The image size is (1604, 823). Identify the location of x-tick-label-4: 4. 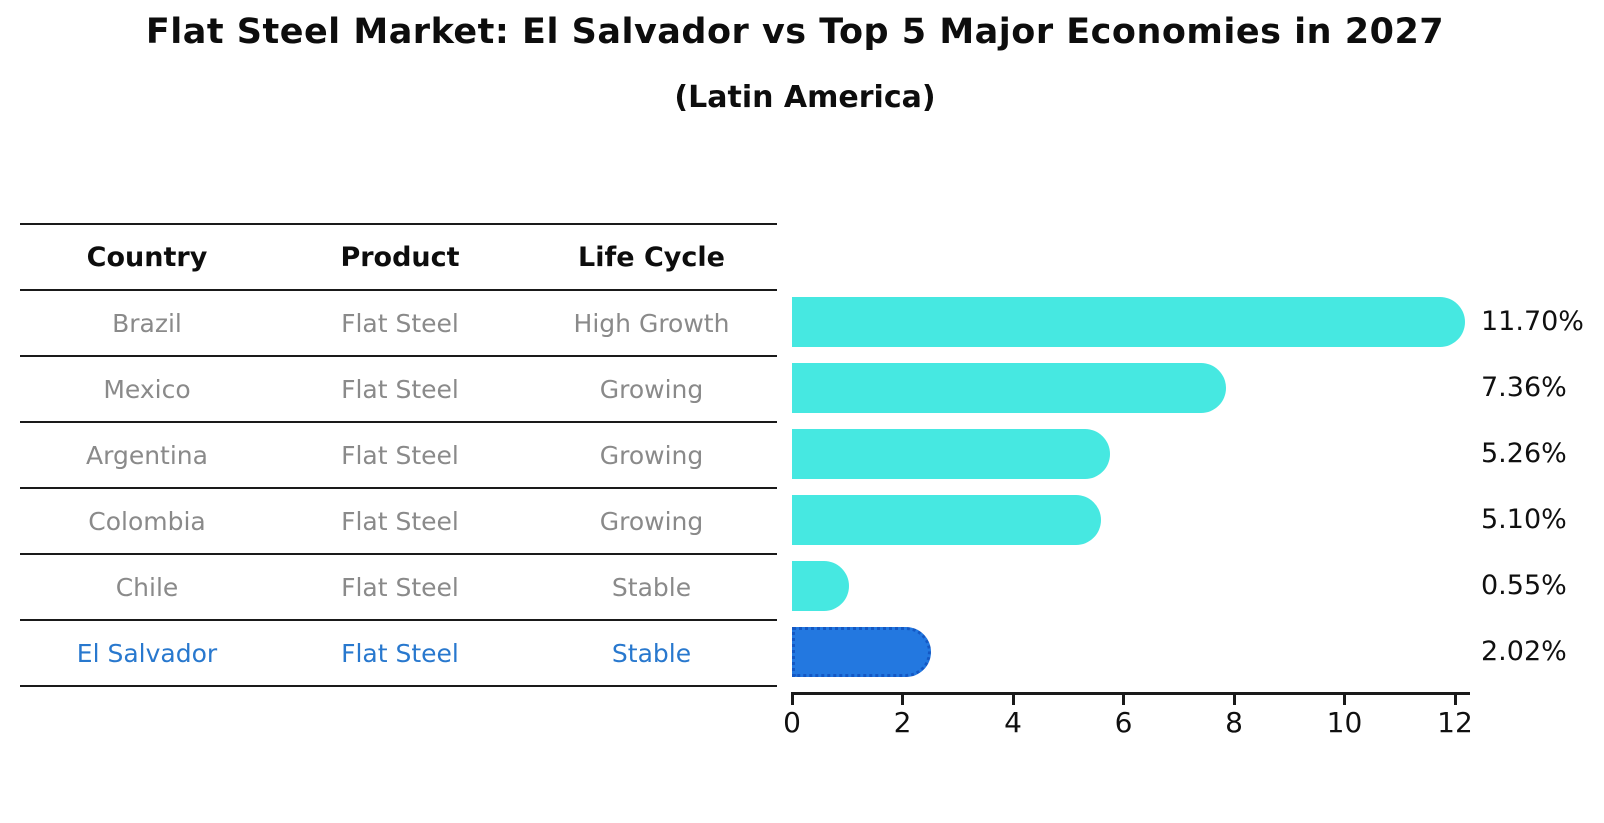
(1013, 722).